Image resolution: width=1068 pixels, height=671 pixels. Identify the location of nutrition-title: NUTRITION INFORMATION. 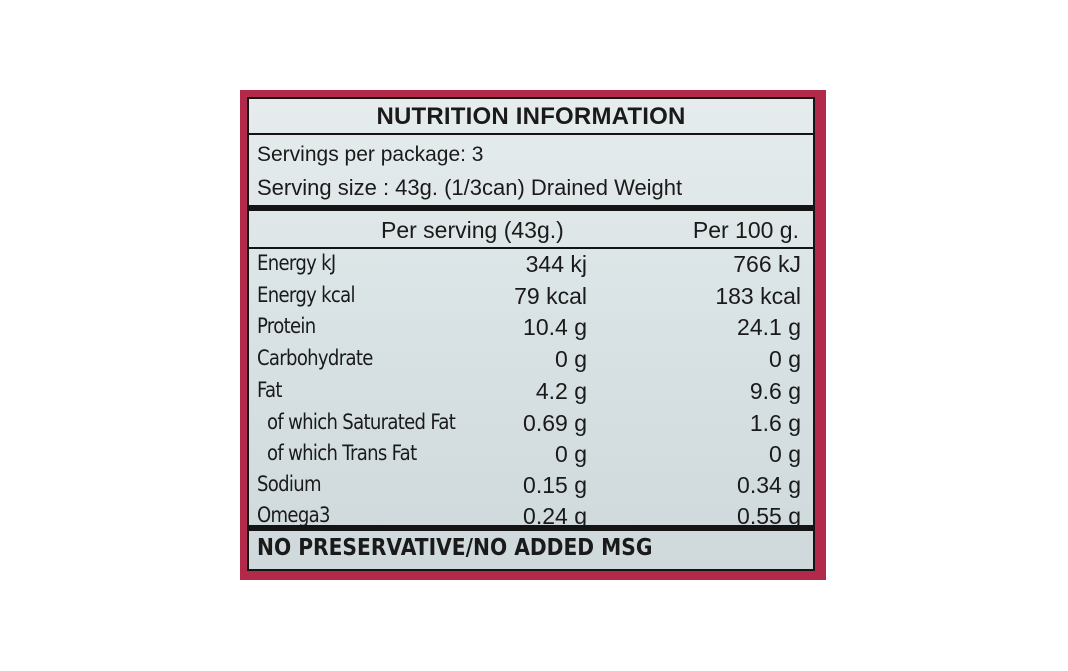
(531, 117).